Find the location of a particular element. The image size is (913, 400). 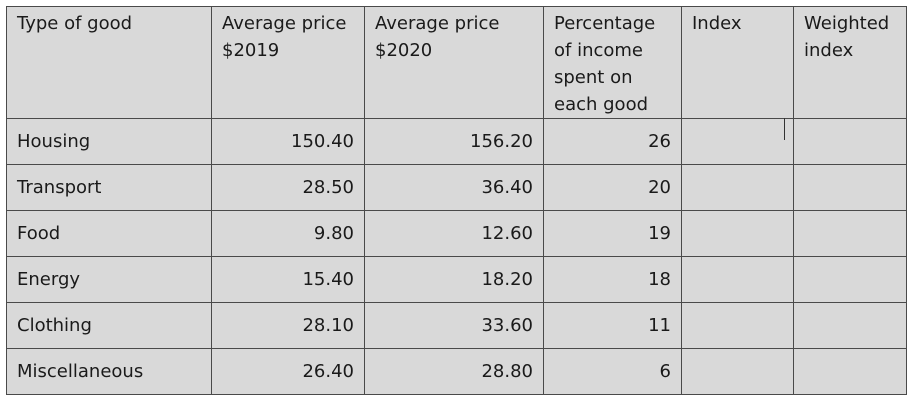

cell-good: Food is located at coordinates (109, 233).